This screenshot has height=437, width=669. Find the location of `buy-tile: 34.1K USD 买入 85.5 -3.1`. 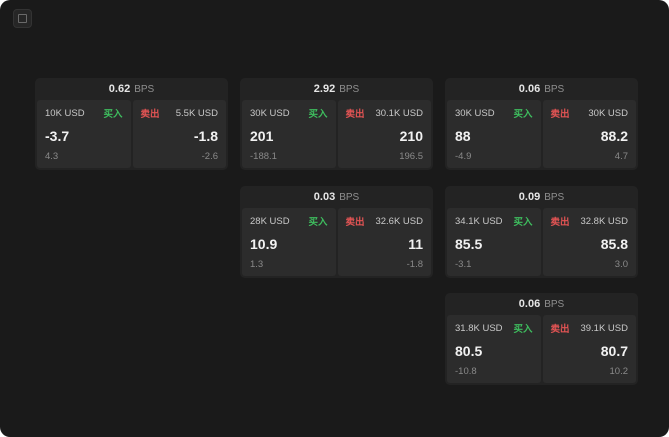

buy-tile: 34.1K USD 买入 85.5 -3.1 is located at coordinates (494, 242).